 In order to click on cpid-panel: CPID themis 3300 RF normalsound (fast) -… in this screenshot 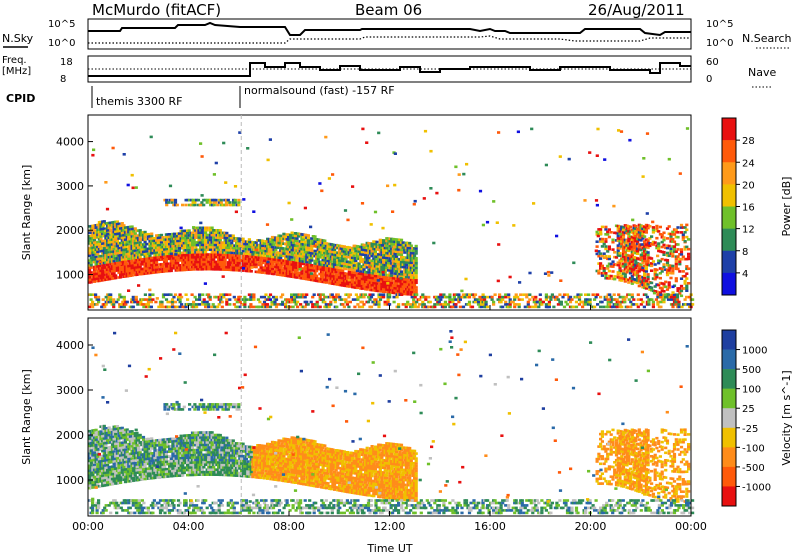, I will do `click(200, 96)`.